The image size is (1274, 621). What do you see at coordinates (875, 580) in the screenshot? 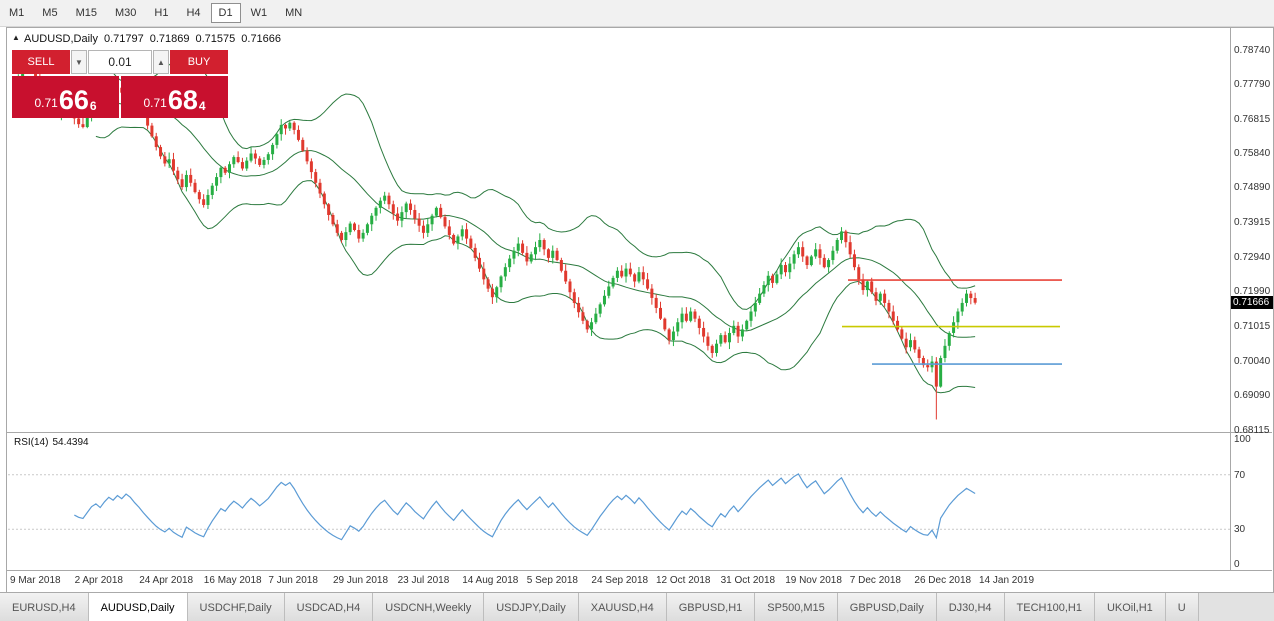
I see `date-axis-label: 7 Dec 2018` at bounding box center [875, 580].